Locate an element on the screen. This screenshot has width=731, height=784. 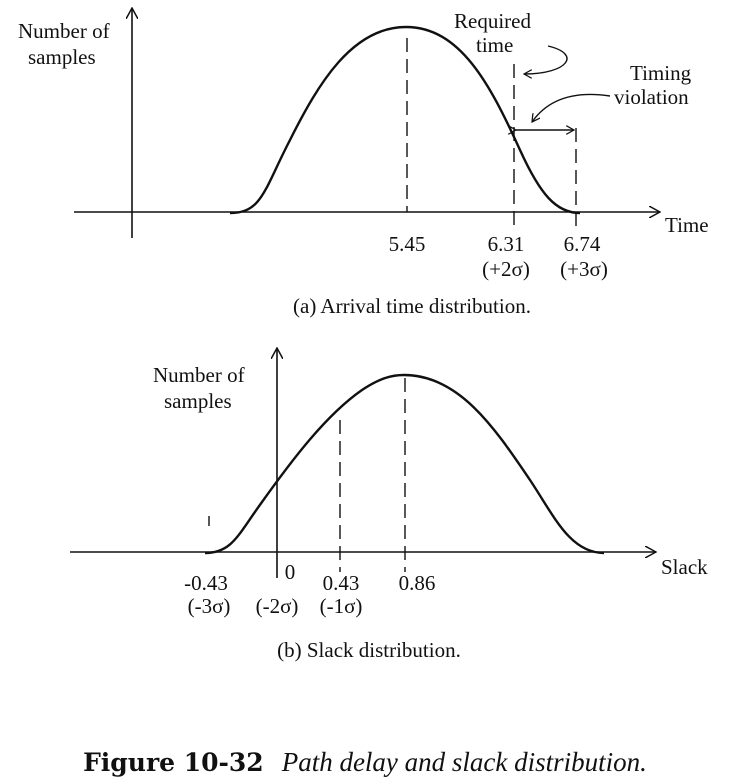
panel-a-required-time-label-line2: time is located at coordinates (494, 45).